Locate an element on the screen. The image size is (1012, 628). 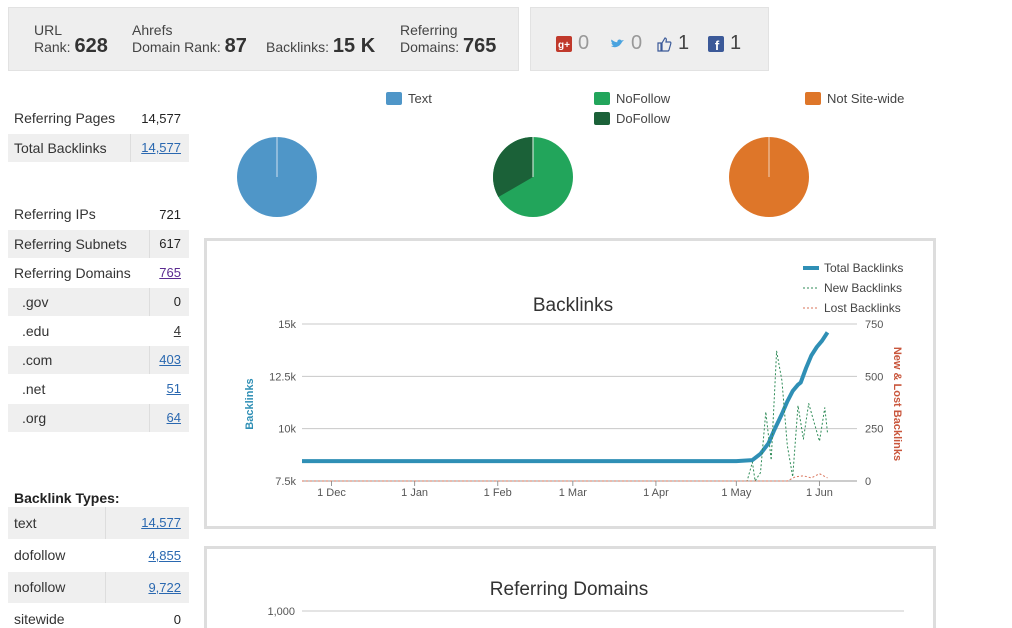
backlinks-value: 15 K is located at coordinates (354, 46).